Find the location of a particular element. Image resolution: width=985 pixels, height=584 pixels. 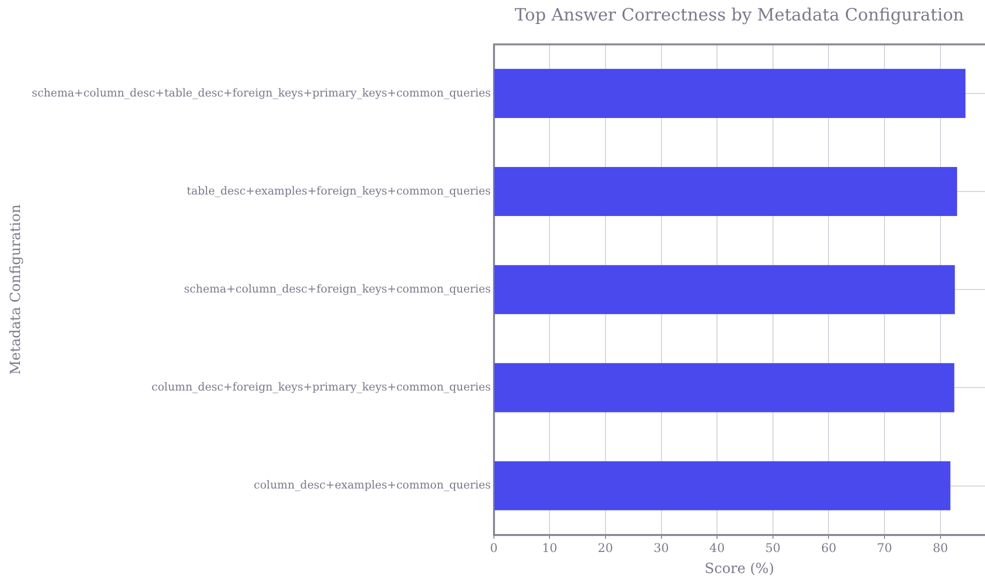

x-tick-label: 0 is located at coordinates (494, 548).